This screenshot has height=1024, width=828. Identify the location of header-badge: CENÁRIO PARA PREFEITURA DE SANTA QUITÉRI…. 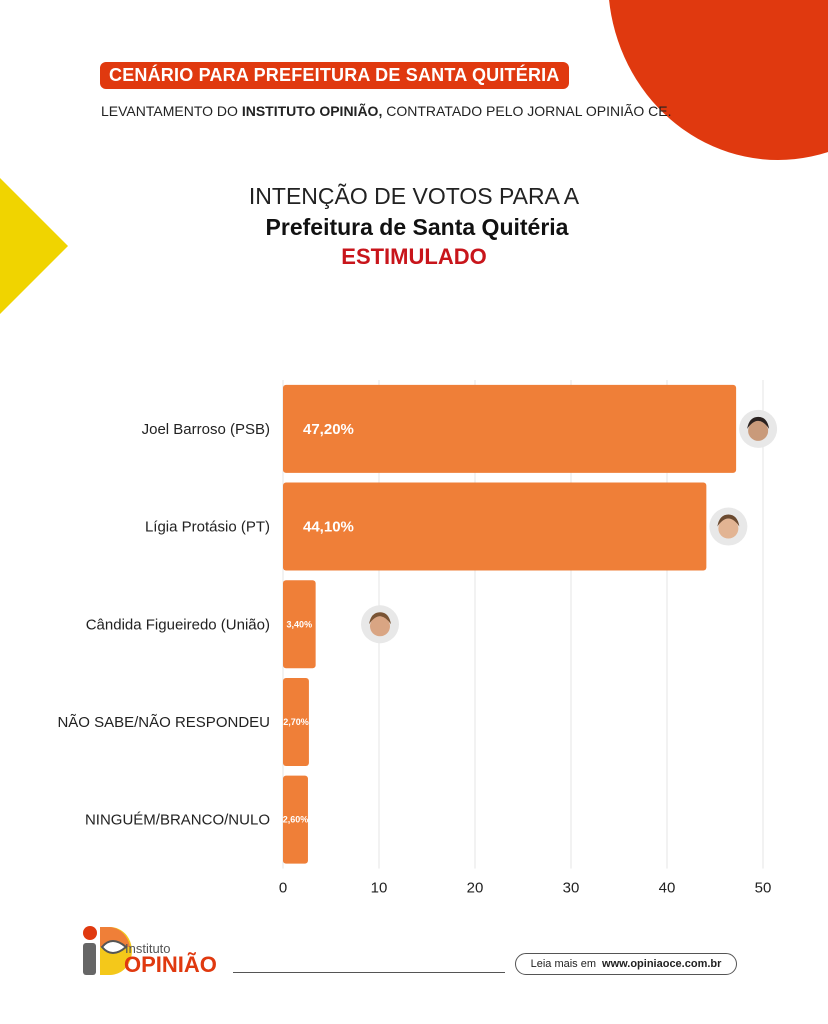
(334, 75).